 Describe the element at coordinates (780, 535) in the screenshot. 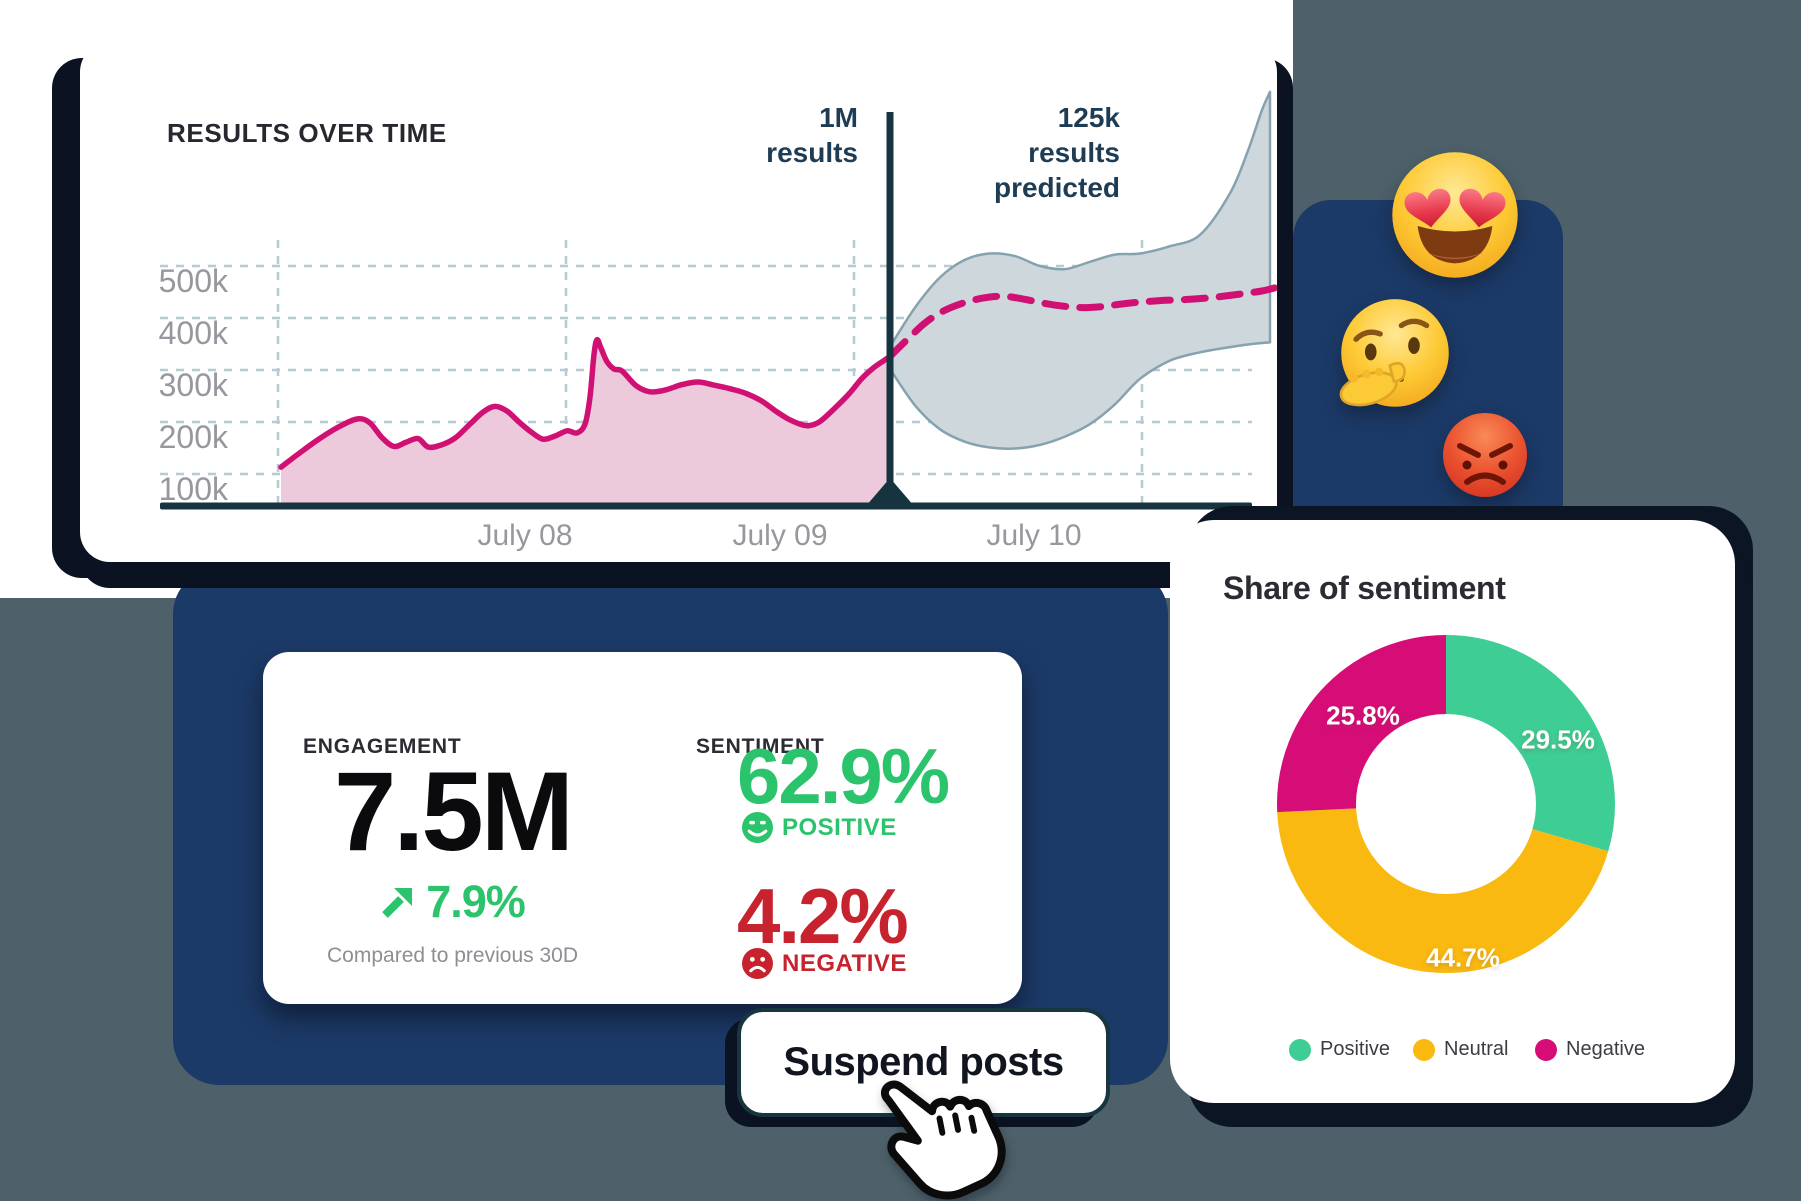

I see `x-tick-july-09: July 09` at that location.